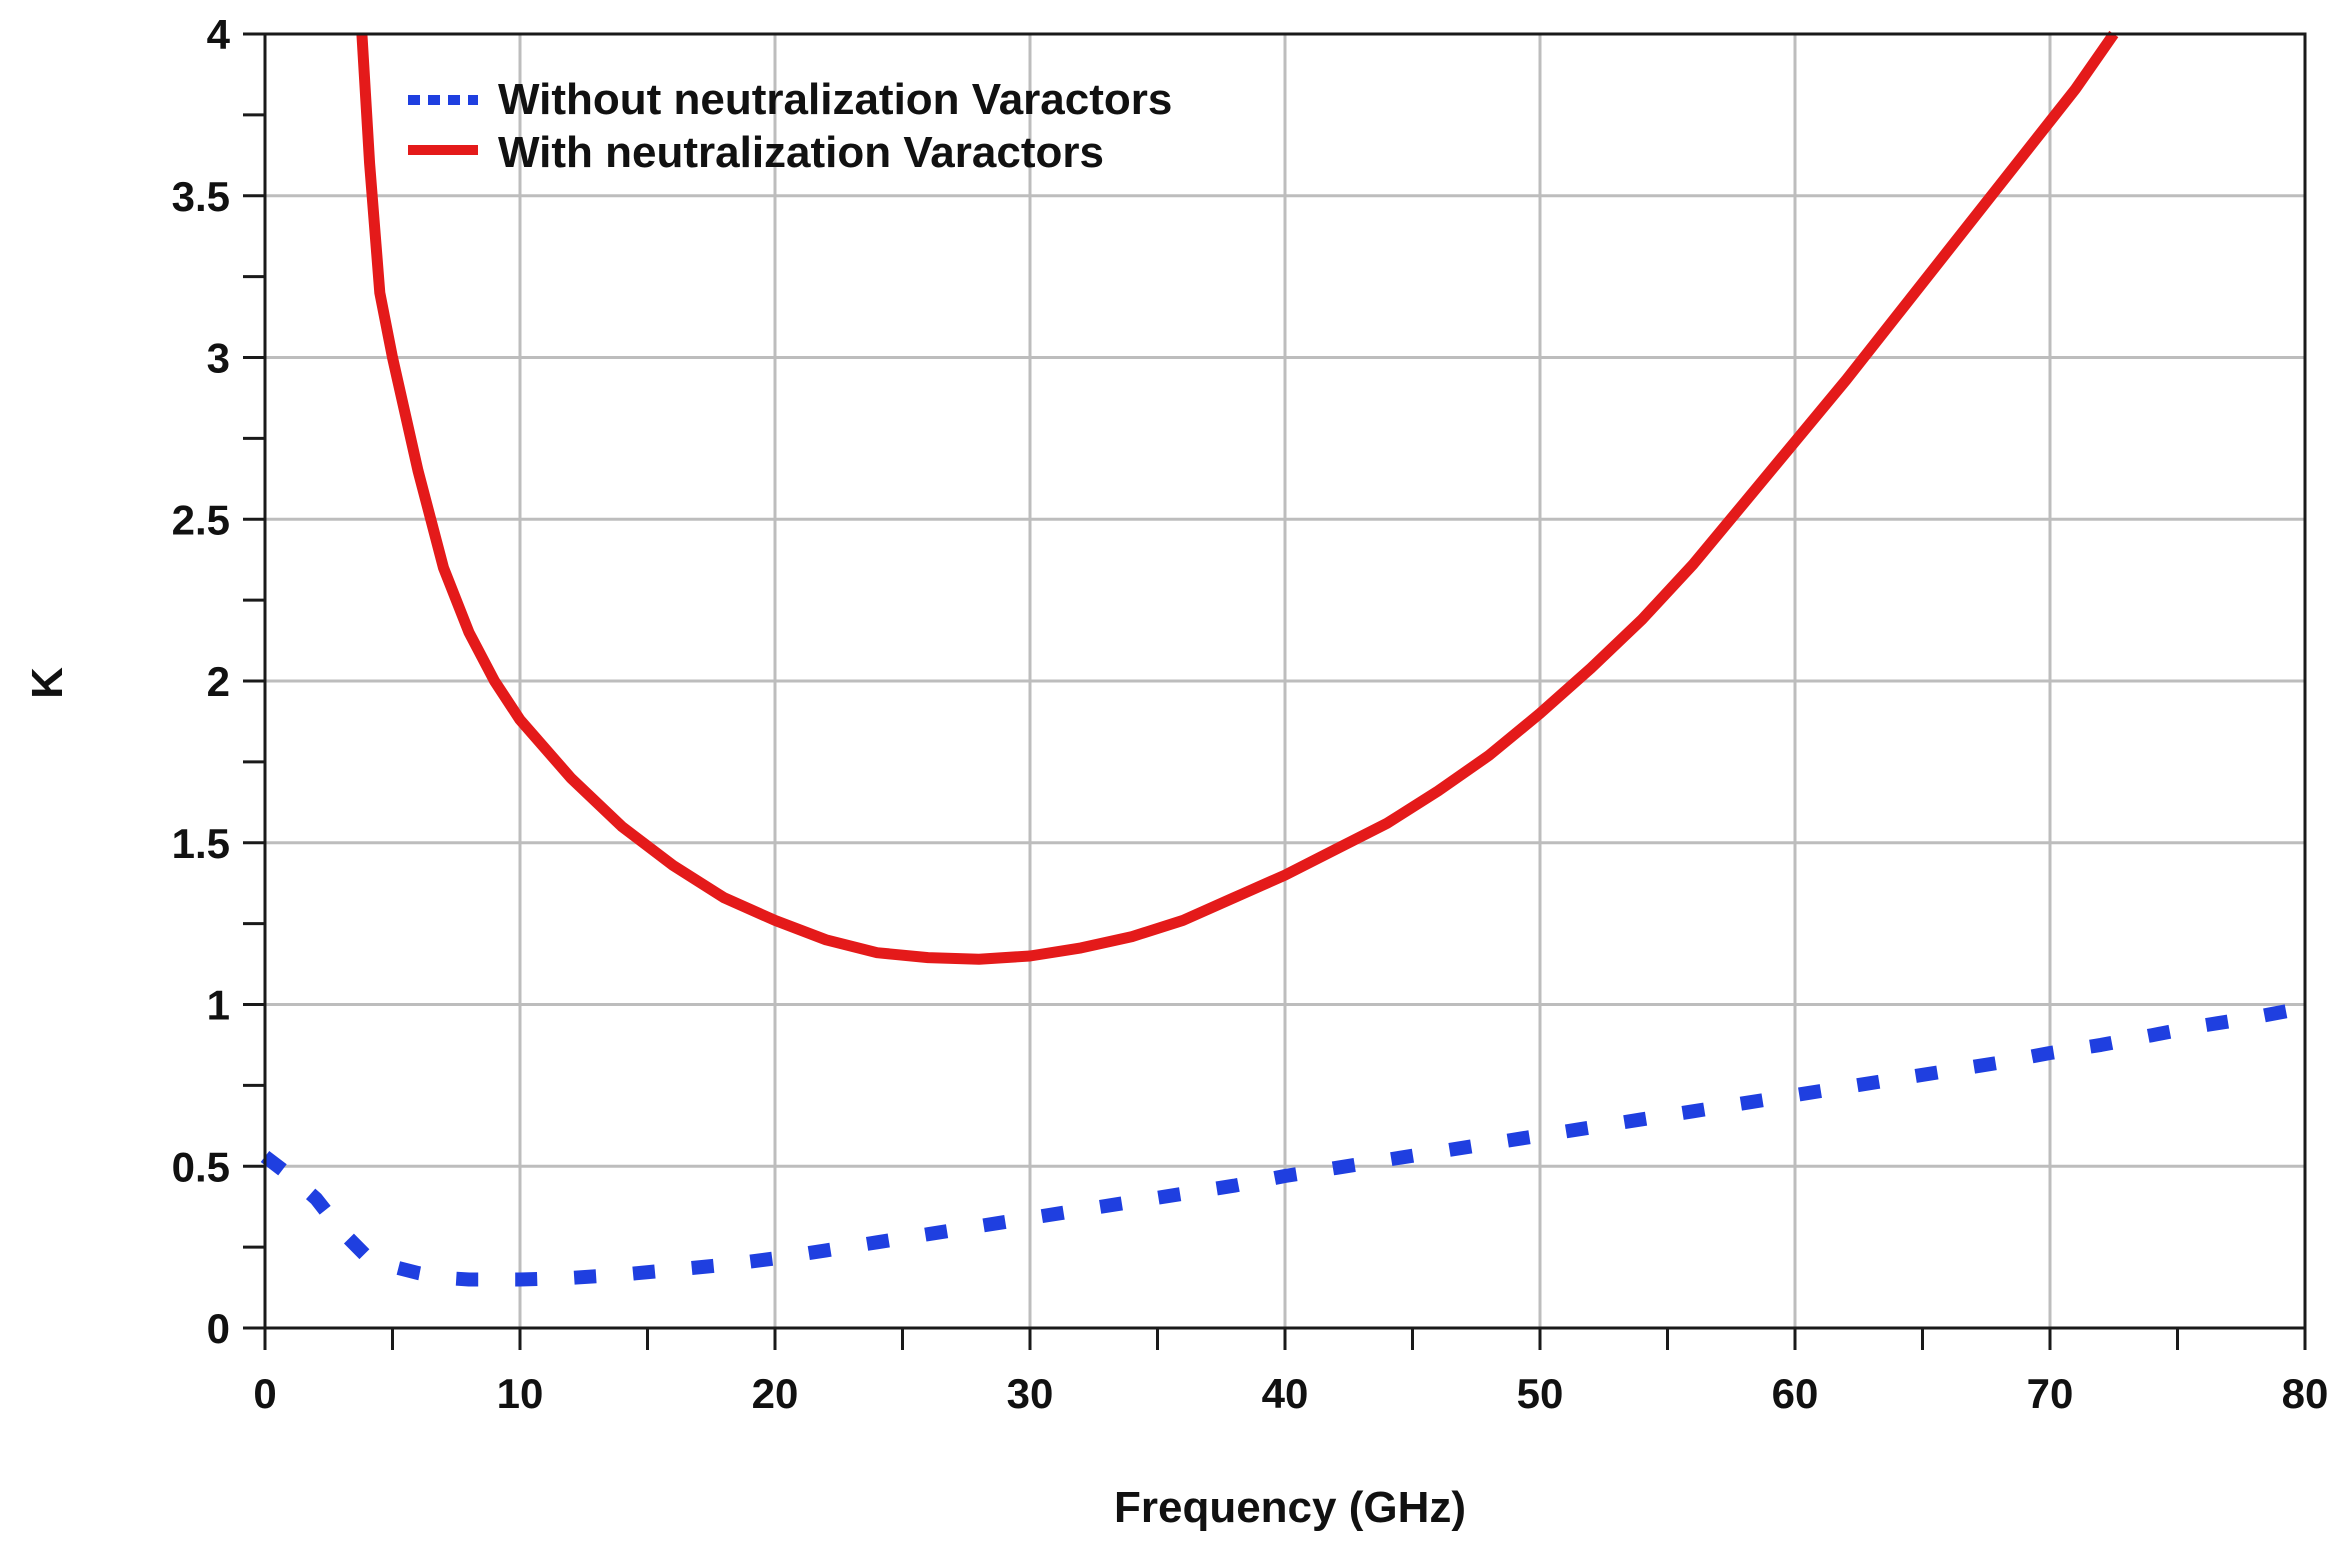  Describe the element at coordinates (201, 196) in the screenshot. I see `y-tick-label: 3.5` at that location.